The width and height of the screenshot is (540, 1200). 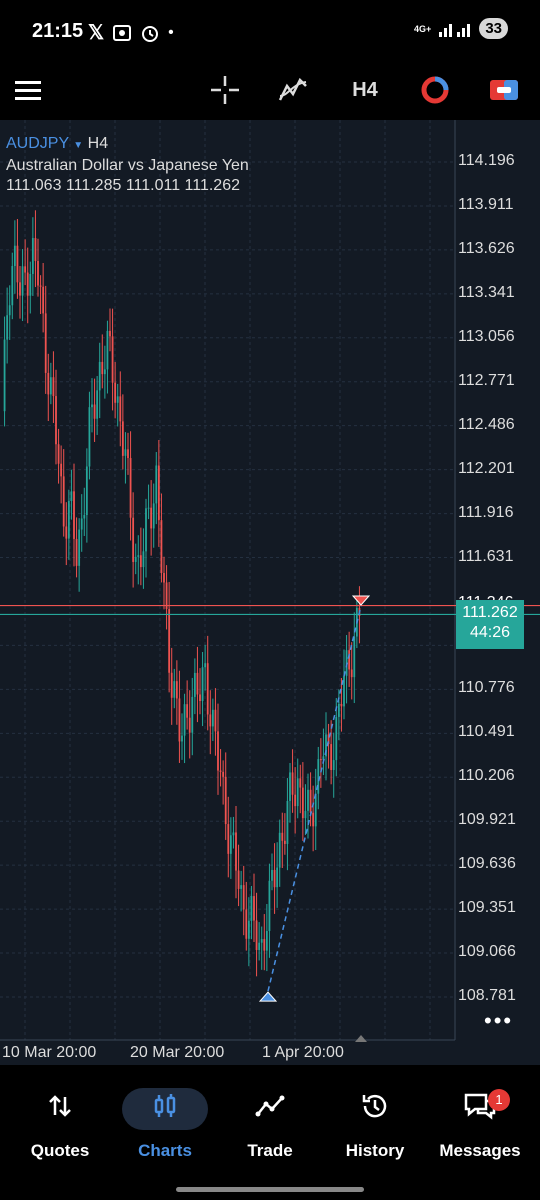 I want to click on price-tick-label: 112.771, so click(x=486, y=380).